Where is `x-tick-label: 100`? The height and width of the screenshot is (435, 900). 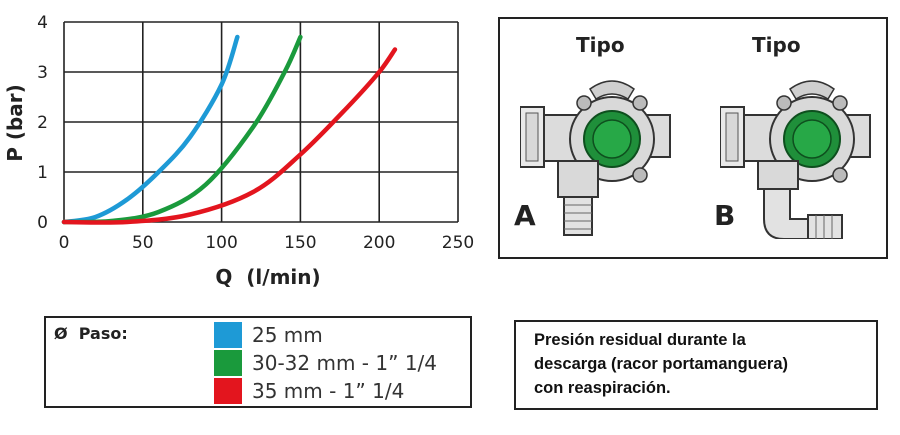 x-tick-label: 100 is located at coordinates (221, 243).